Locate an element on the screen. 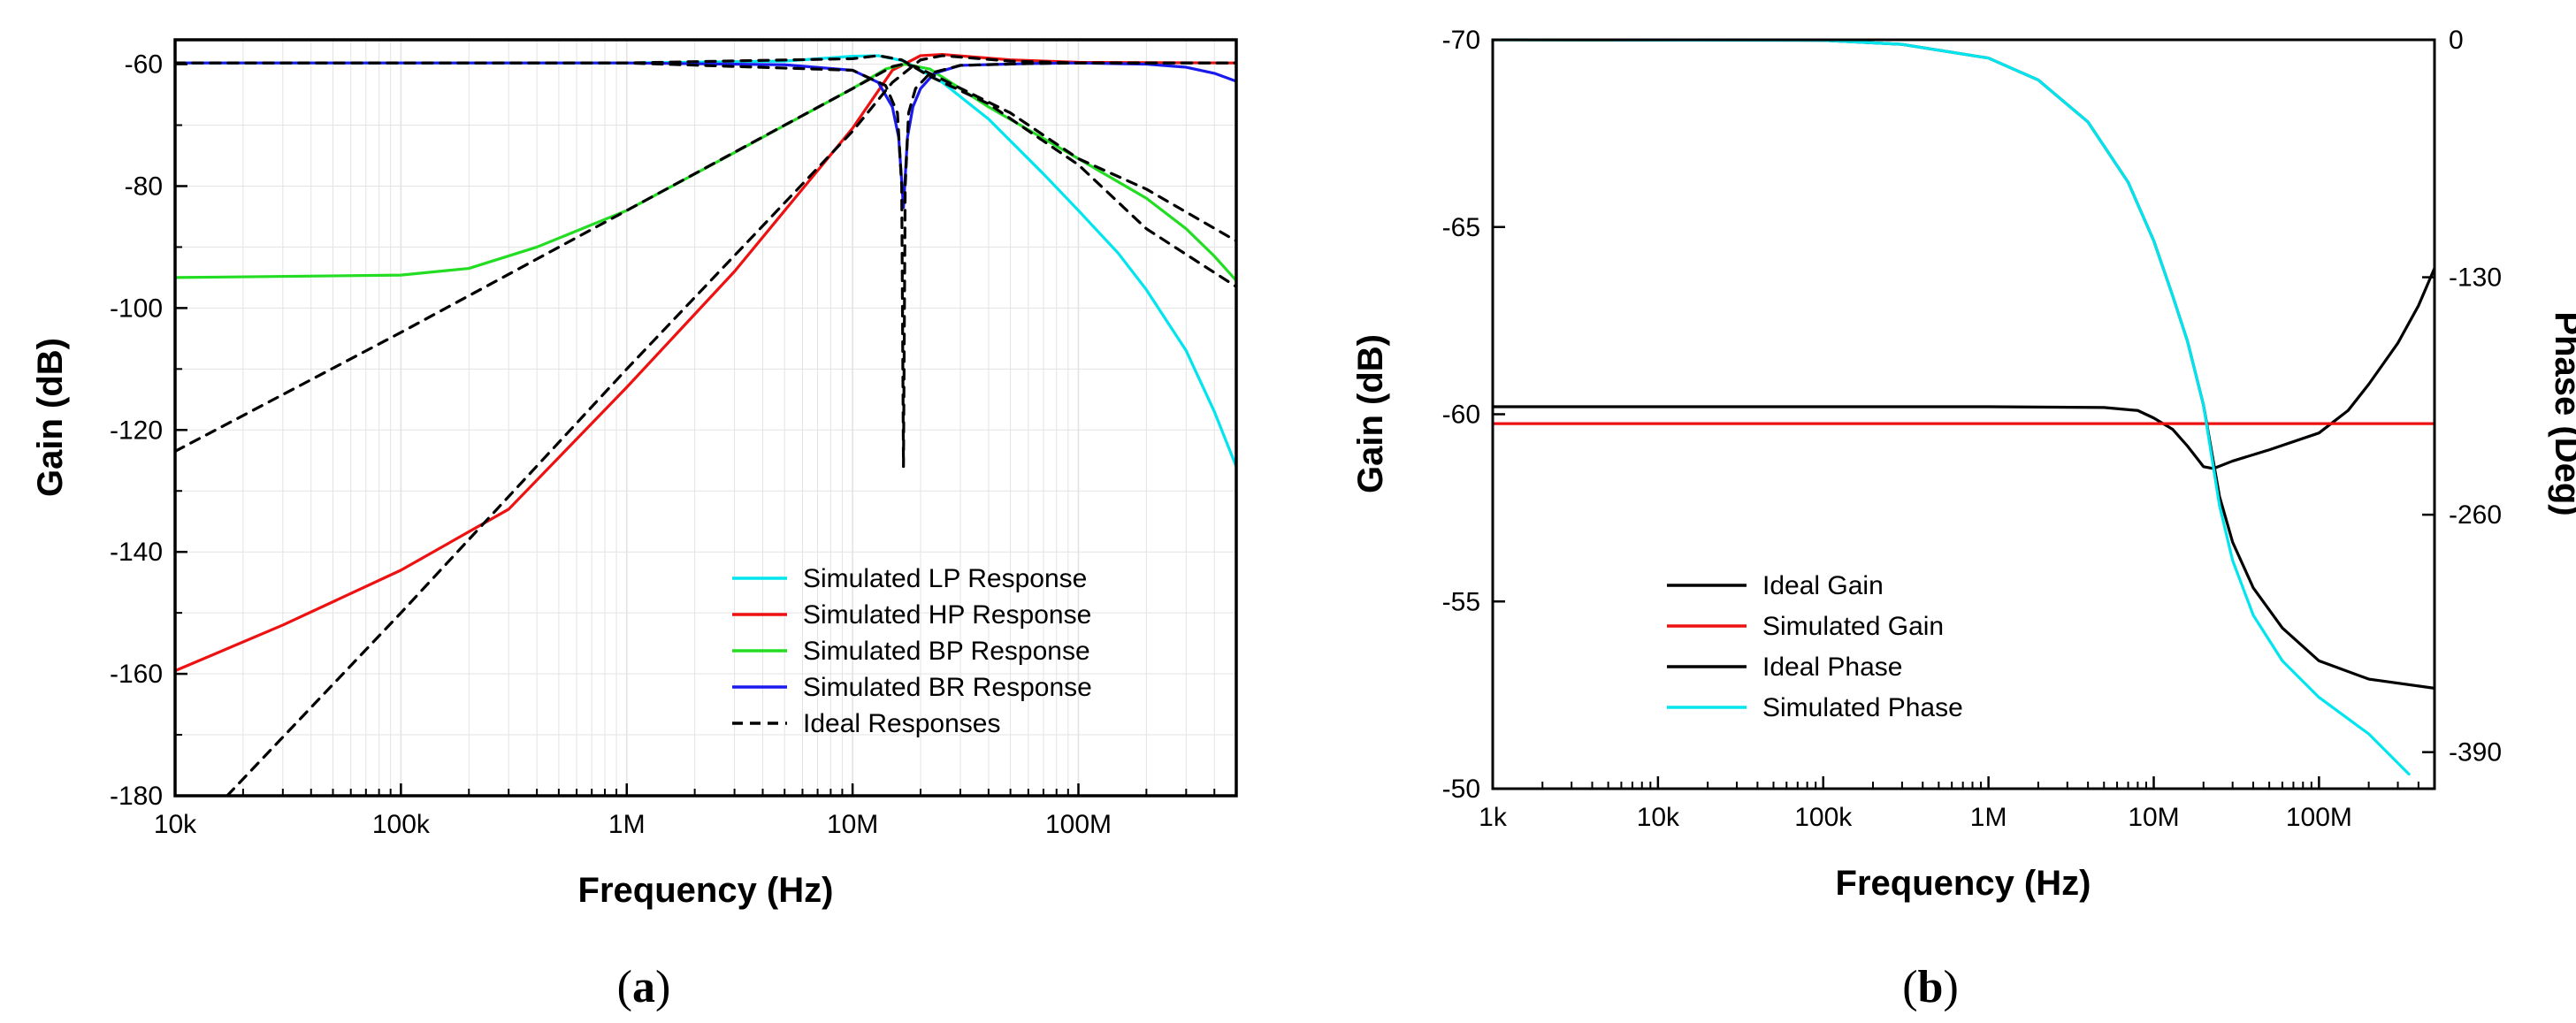  y-tick-label: -100 is located at coordinates (137, 308).